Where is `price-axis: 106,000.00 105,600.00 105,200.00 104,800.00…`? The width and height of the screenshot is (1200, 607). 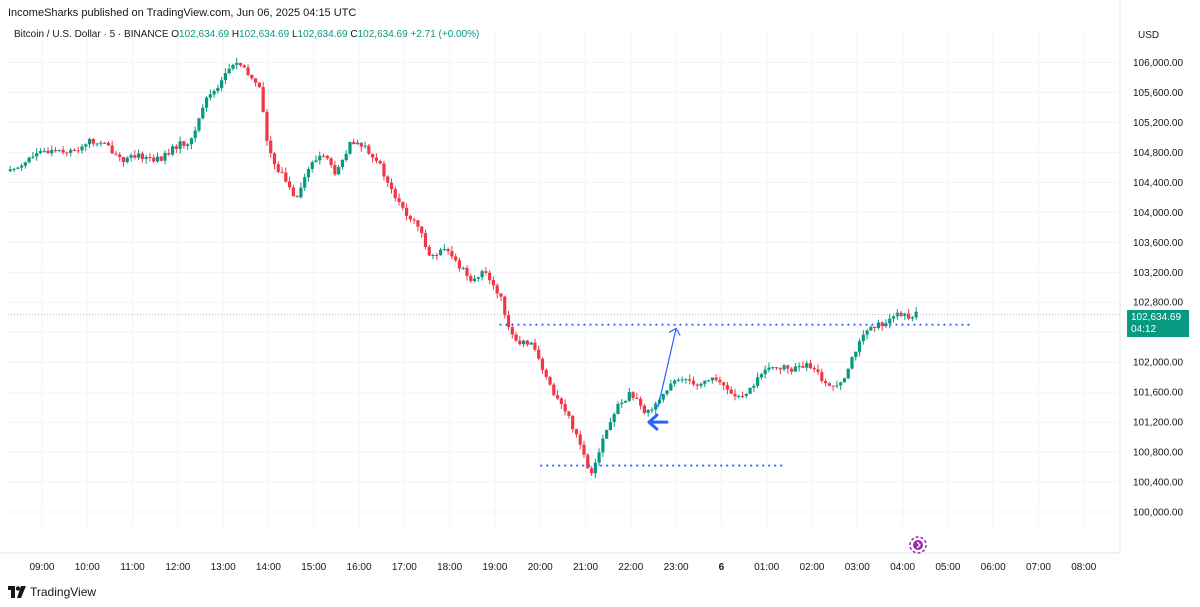
price-axis: 106,000.00 105,600.00 105,200.00 104,800.00… is located at coordinates (1158, 288).